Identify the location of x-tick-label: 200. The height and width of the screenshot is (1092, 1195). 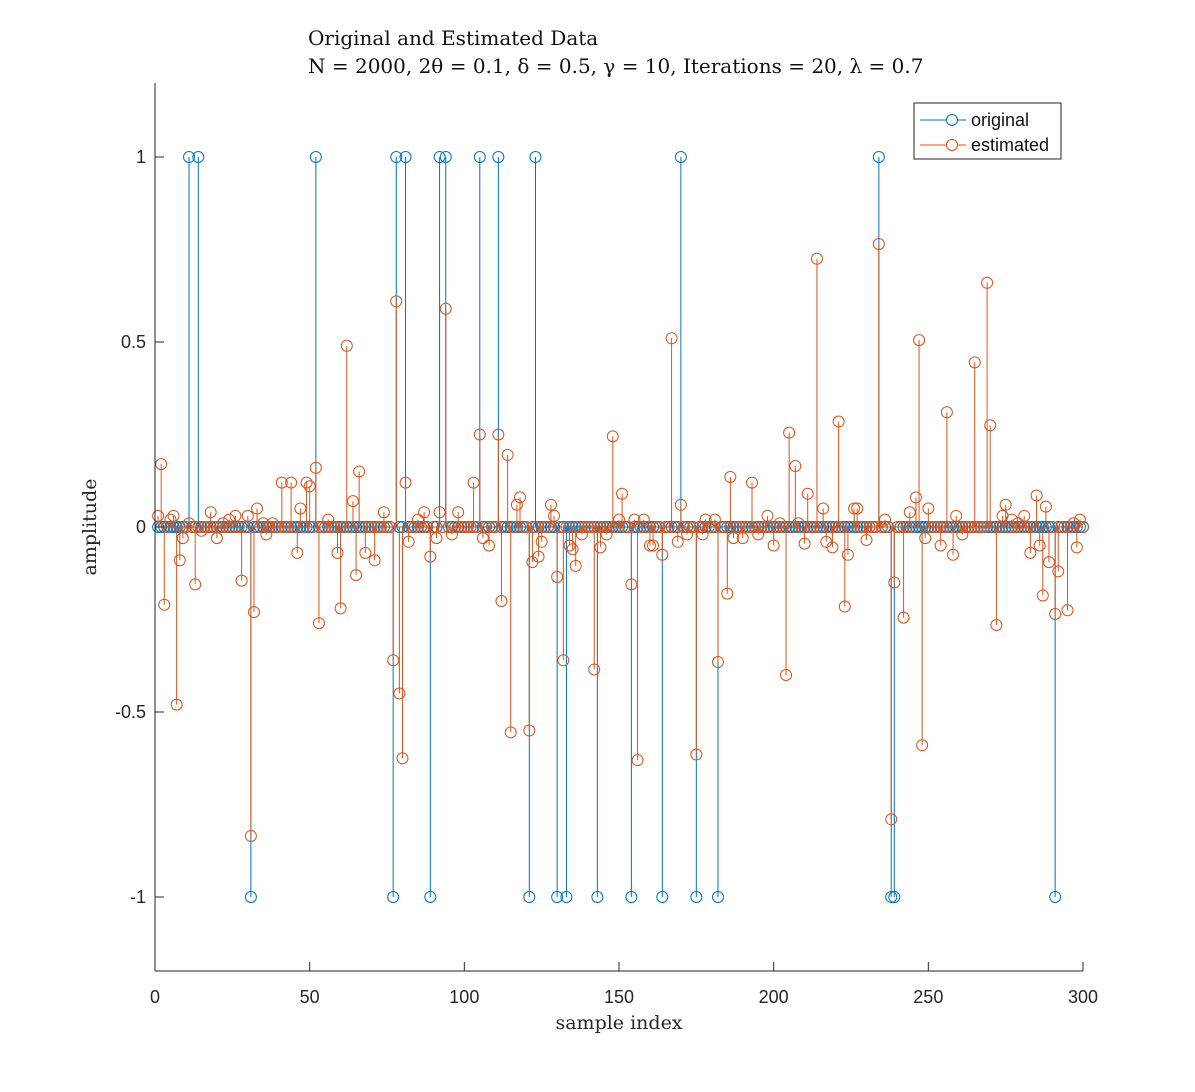
(774, 997).